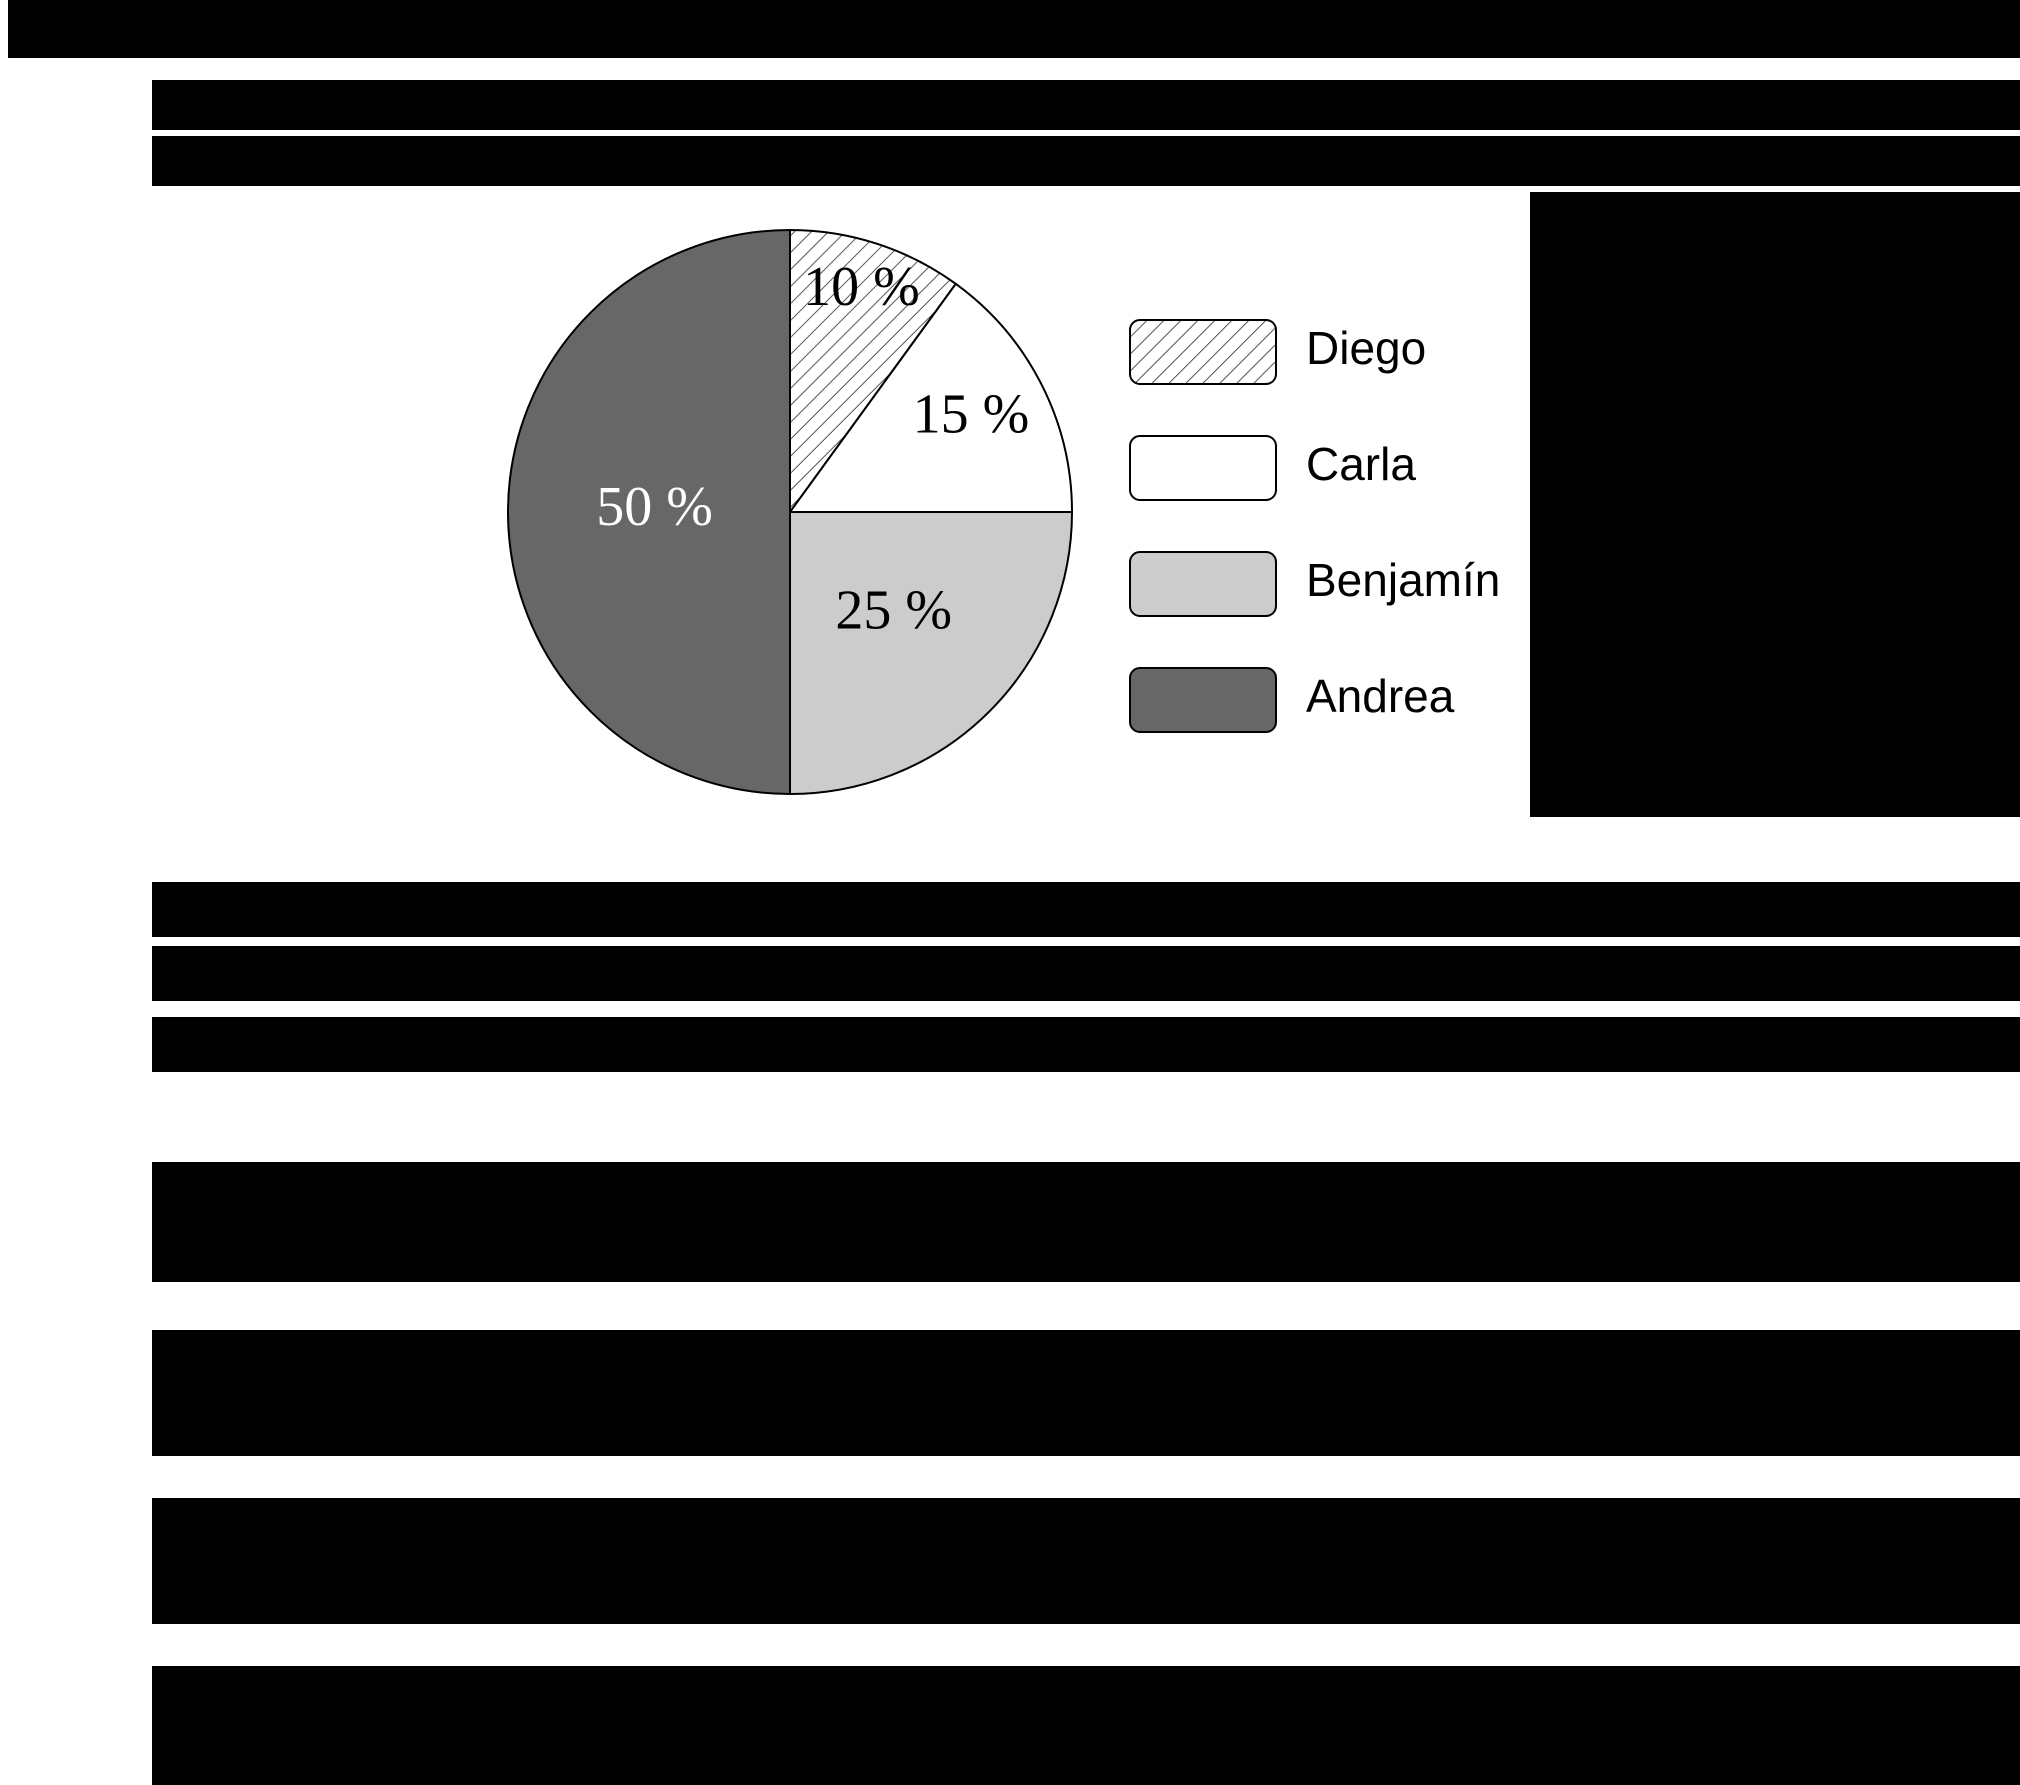 This screenshot has height=1785, width=2020. I want to click on pie-slice-carla, so click(931, 397).